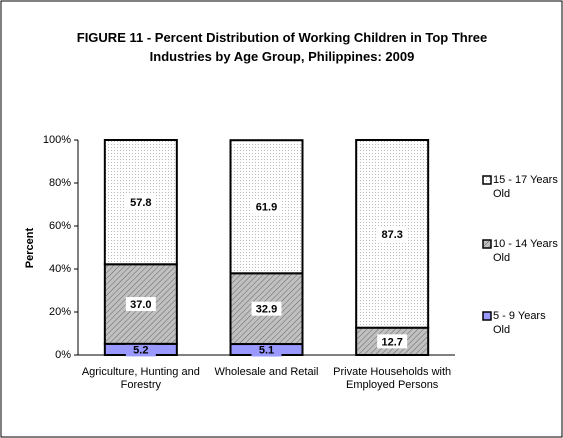  Describe the element at coordinates (525, 251) in the screenshot. I see `legend-label: 10 - 14 Years Old` at that location.